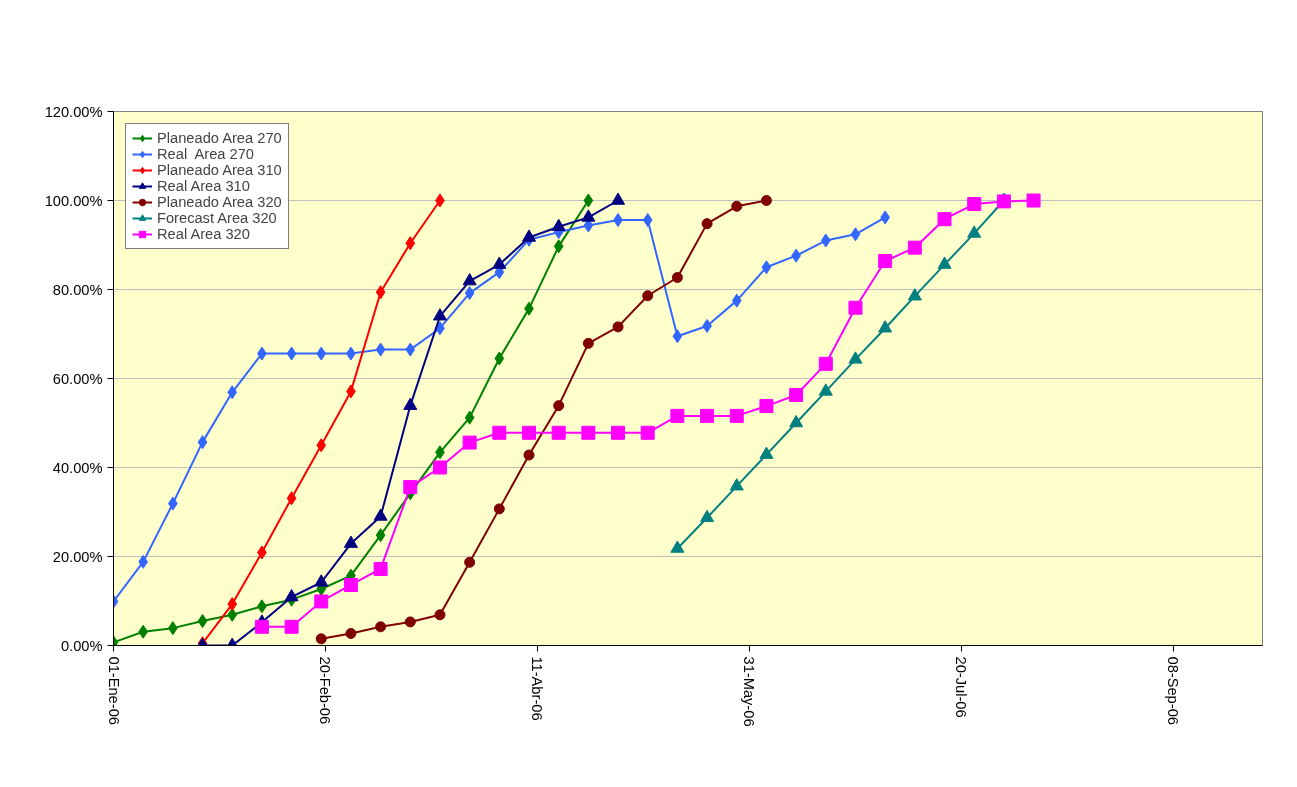 Image resolution: width=1297 pixels, height=787 pixels. I want to click on legend-label: Real Area 310, so click(203, 186).